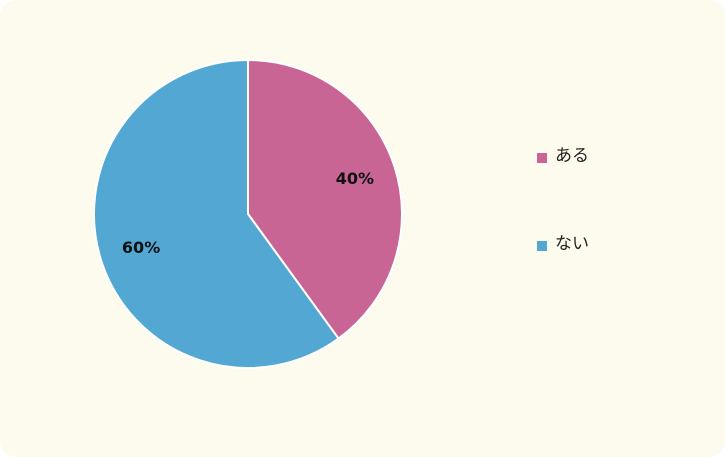  What do you see at coordinates (572, 244) in the screenshot?
I see `legend-label: ない` at bounding box center [572, 244].